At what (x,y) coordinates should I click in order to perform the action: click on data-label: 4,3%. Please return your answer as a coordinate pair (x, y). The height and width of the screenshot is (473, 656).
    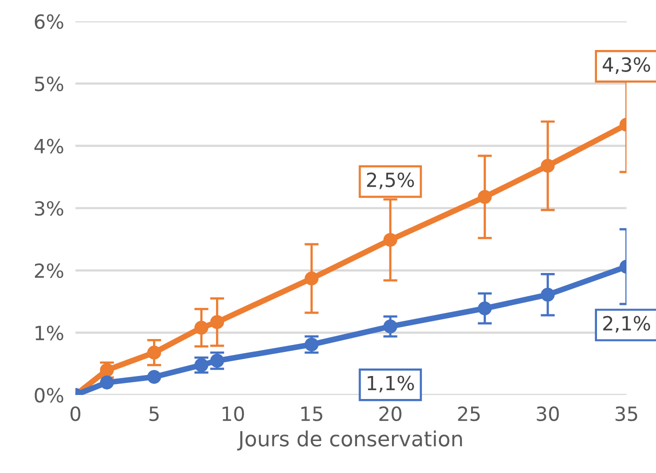
    Looking at the image, I should click on (626, 65).